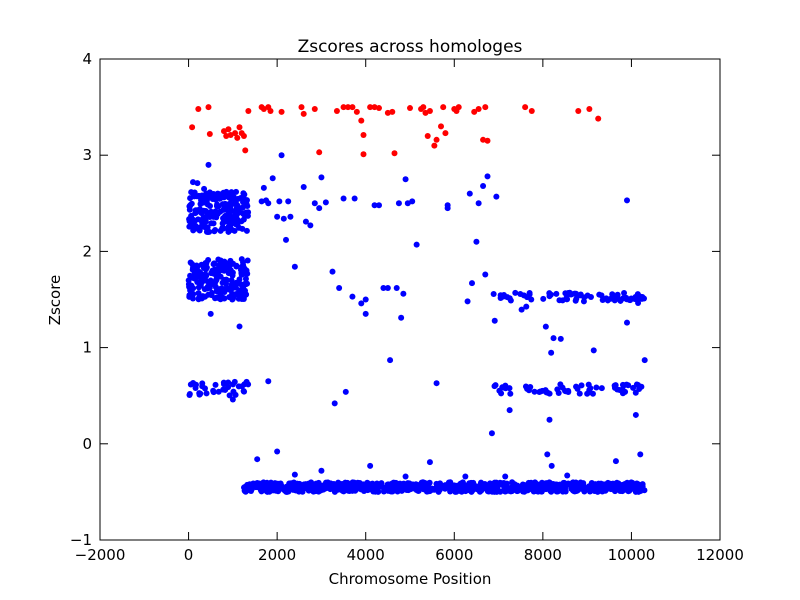  Describe the element at coordinates (100, 555) in the screenshot. I see `x-tick-label: −2000` at that location.